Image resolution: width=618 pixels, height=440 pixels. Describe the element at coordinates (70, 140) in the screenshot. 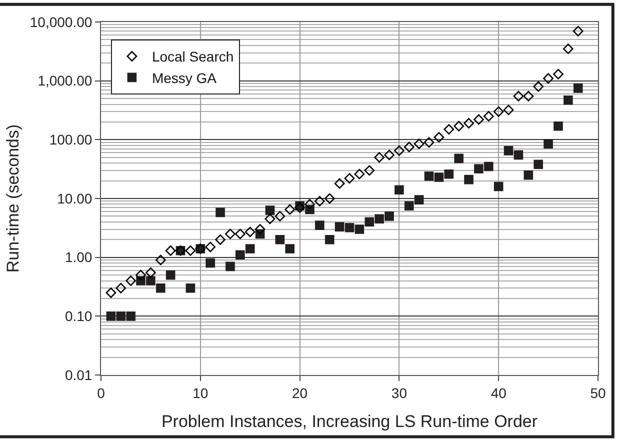

I see `y-tick-label: 100.00` at that location.